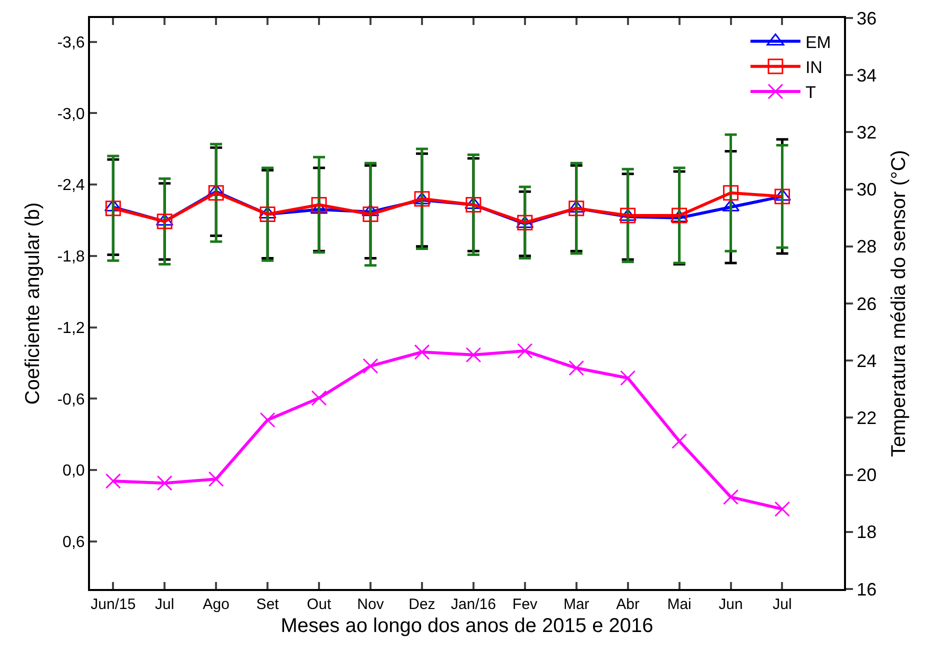 Image resolution: width=939 pixels, height=654 pixels. I want to click on x-tick-label: Abr, so click(628, 604).